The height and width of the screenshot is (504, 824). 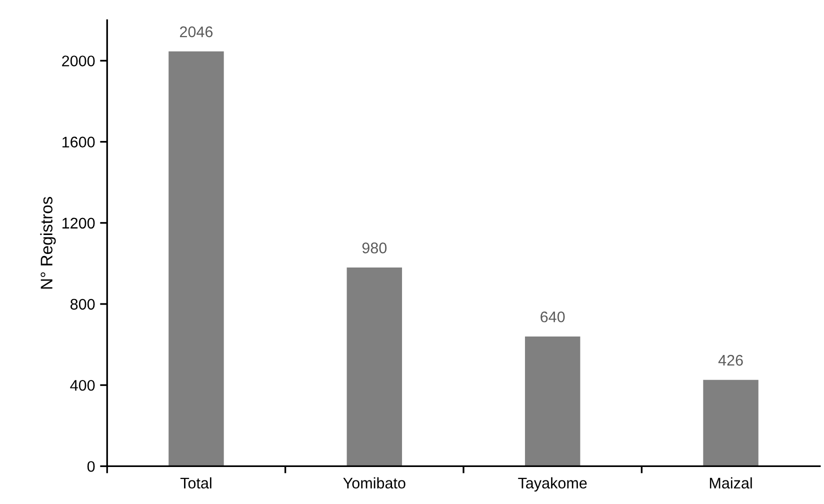 What do you see at coordinates (374, 483) in the screenshot?
I see `x-tick-label: Yomibato` at bounding box center [374, 483].